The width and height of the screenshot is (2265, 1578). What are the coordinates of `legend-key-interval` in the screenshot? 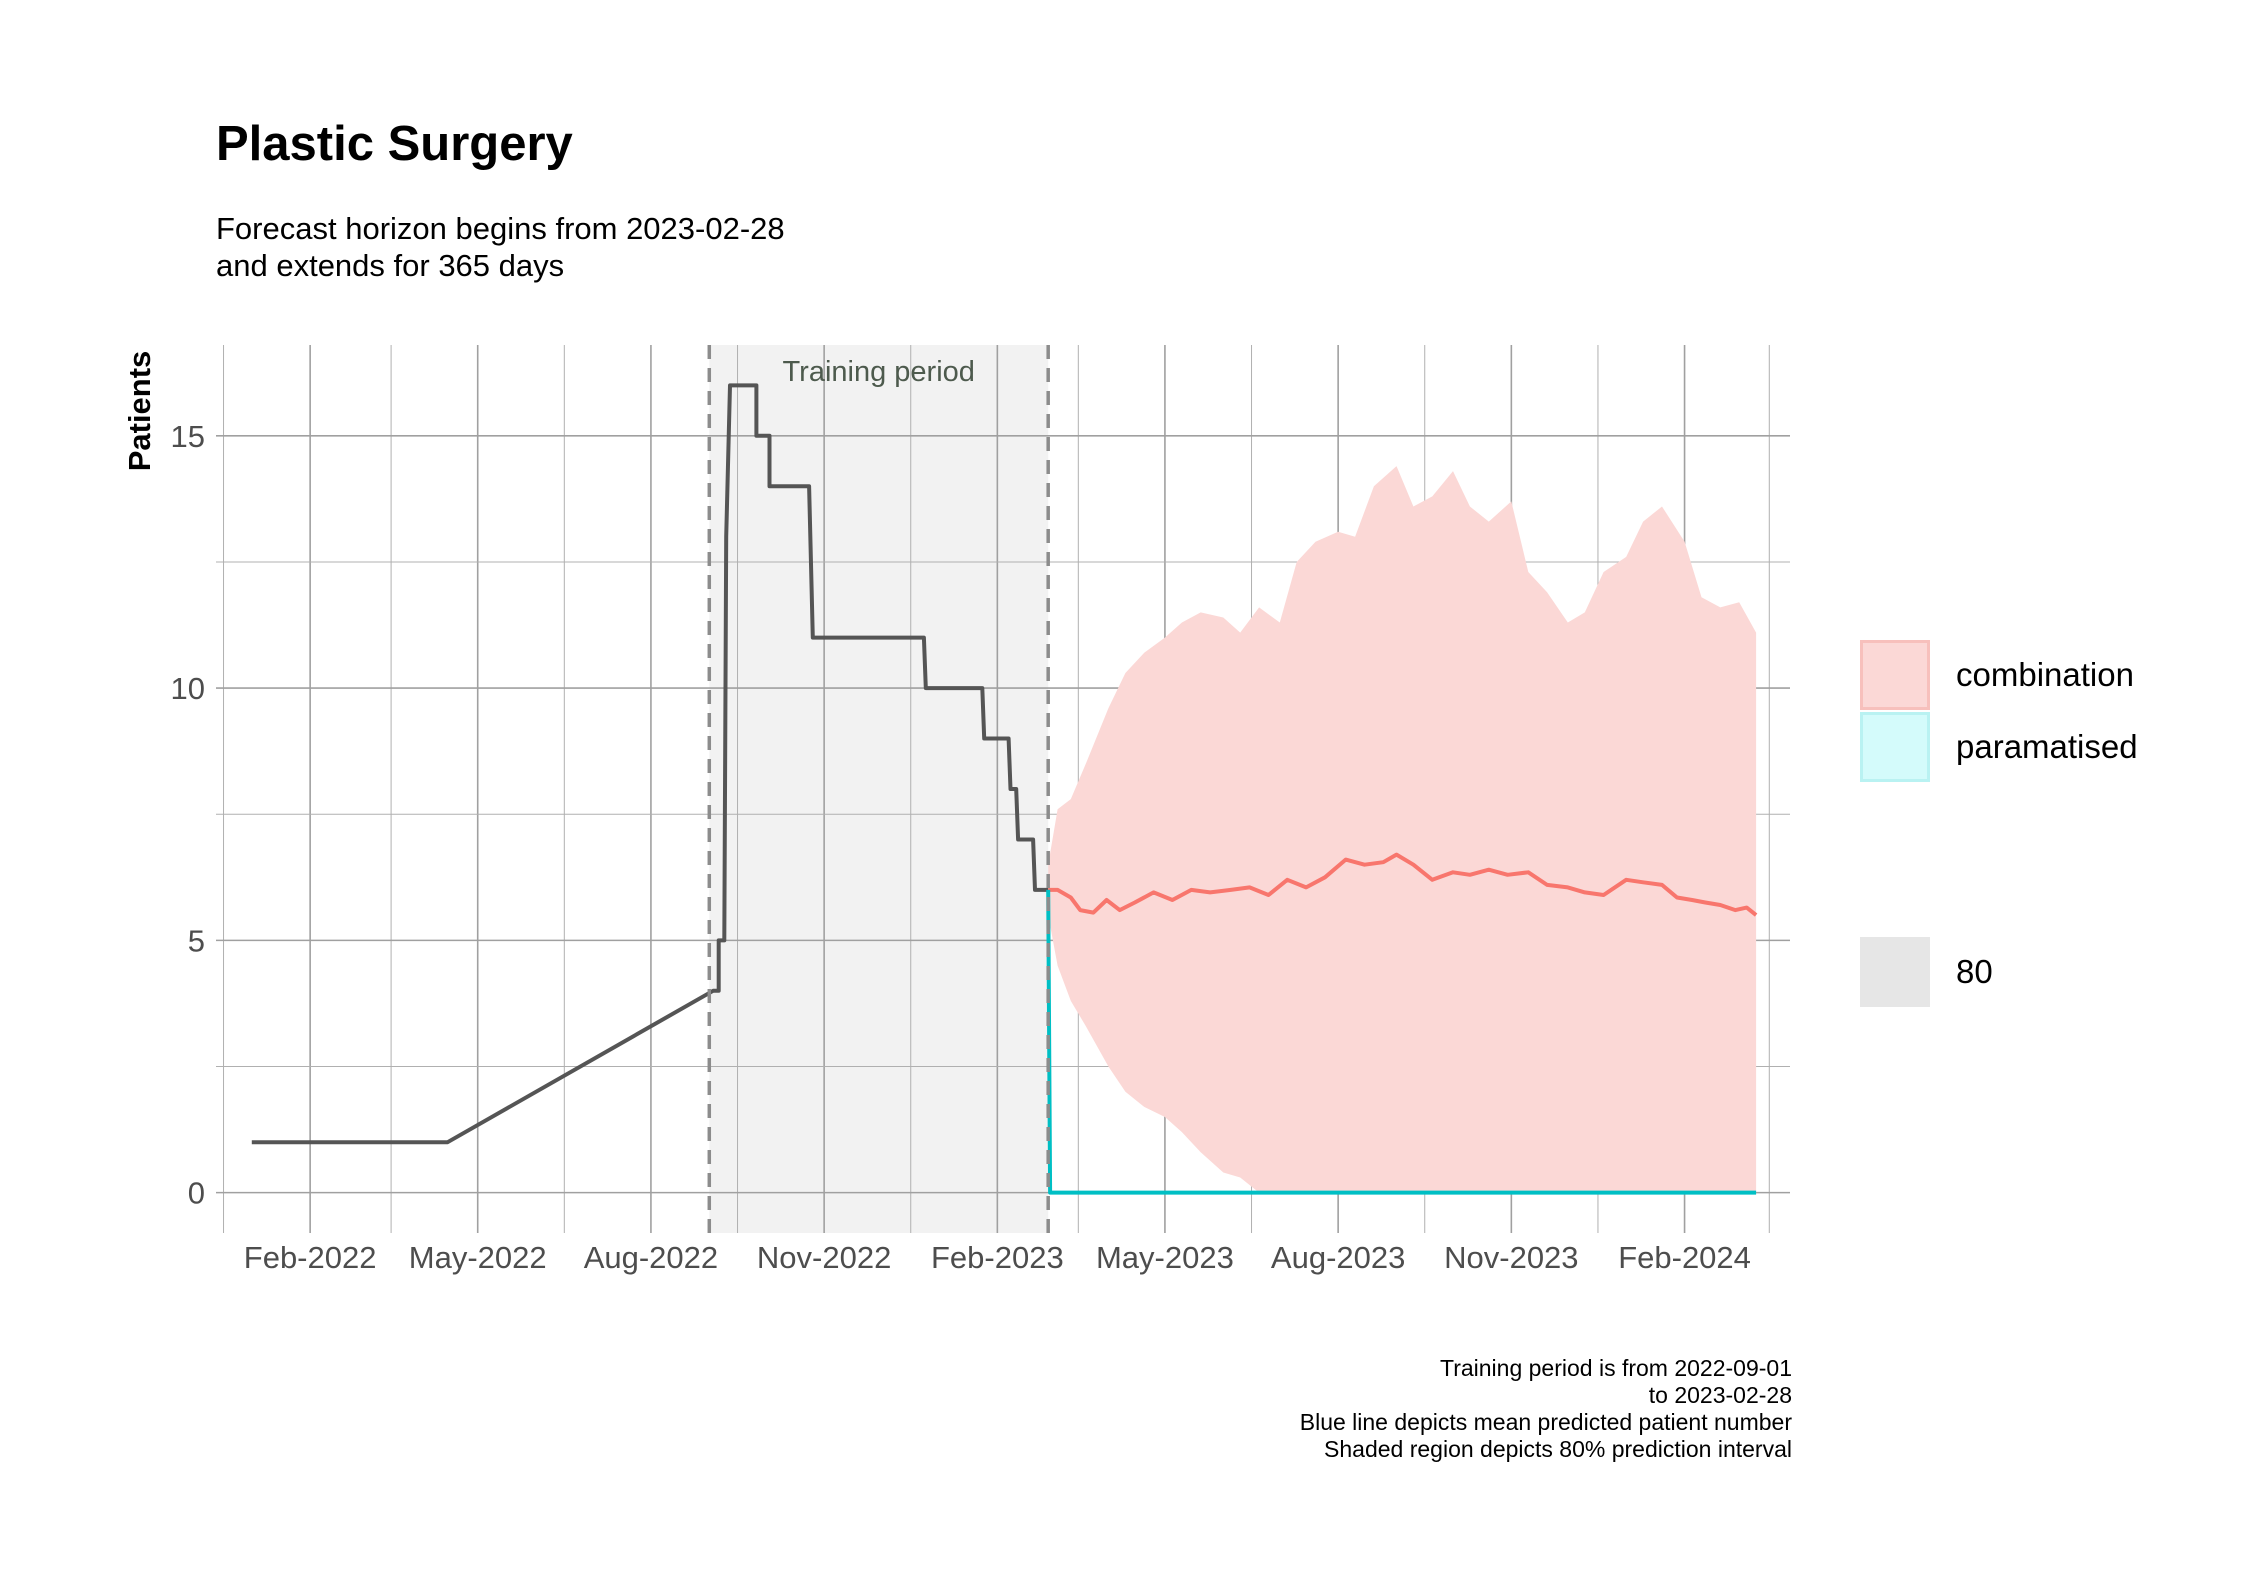 It's located at (1895, 972).